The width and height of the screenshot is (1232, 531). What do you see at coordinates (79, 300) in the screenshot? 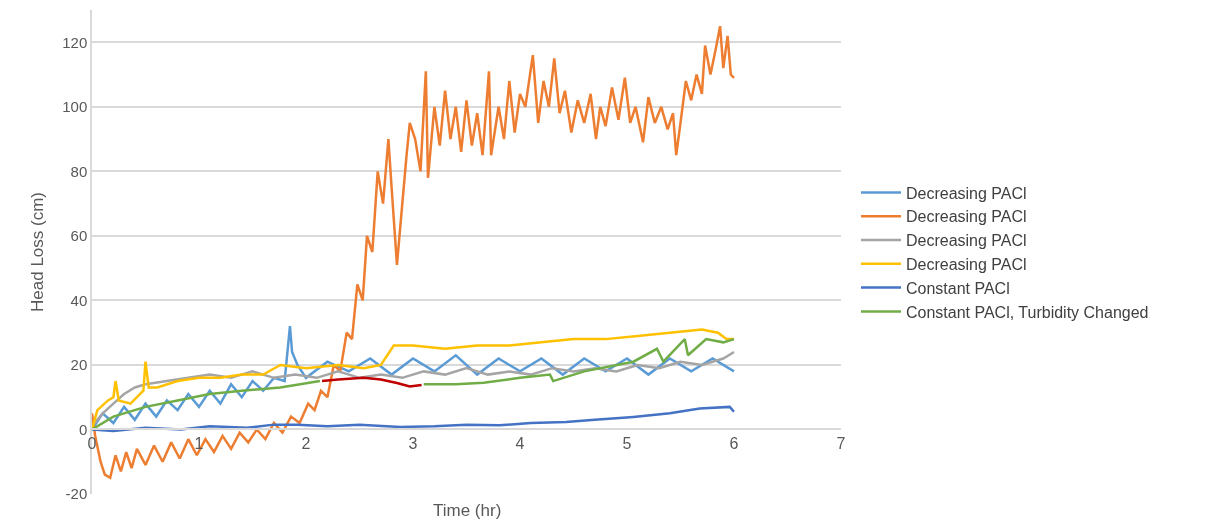
I see `y-tick-label: 40` at bounding box center [79, 300].